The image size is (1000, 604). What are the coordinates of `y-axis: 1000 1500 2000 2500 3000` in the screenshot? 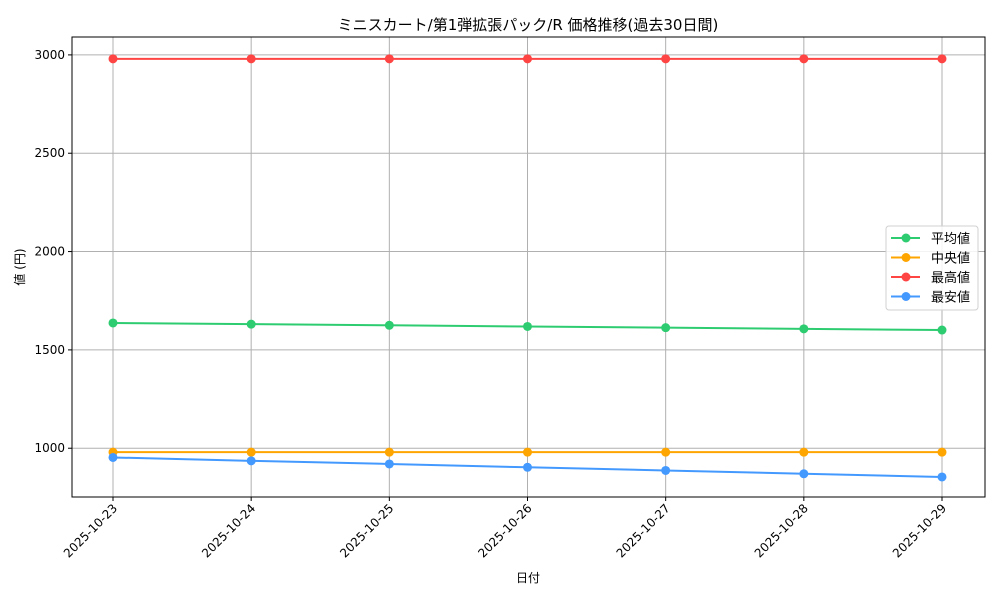 It's located at (53, 251).